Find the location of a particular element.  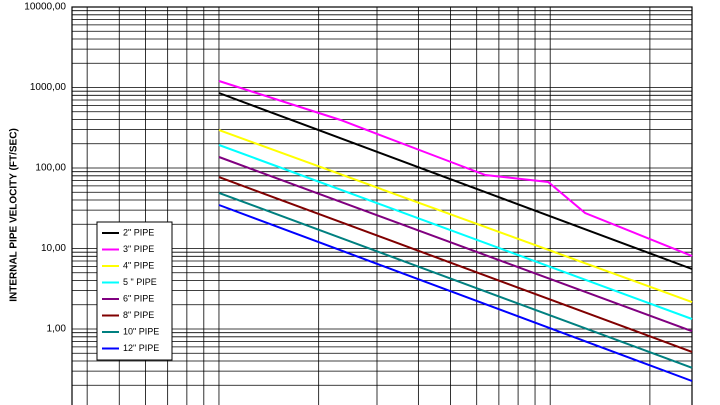

legend-label: 4" PIPE is located at coordinates (138, 265).